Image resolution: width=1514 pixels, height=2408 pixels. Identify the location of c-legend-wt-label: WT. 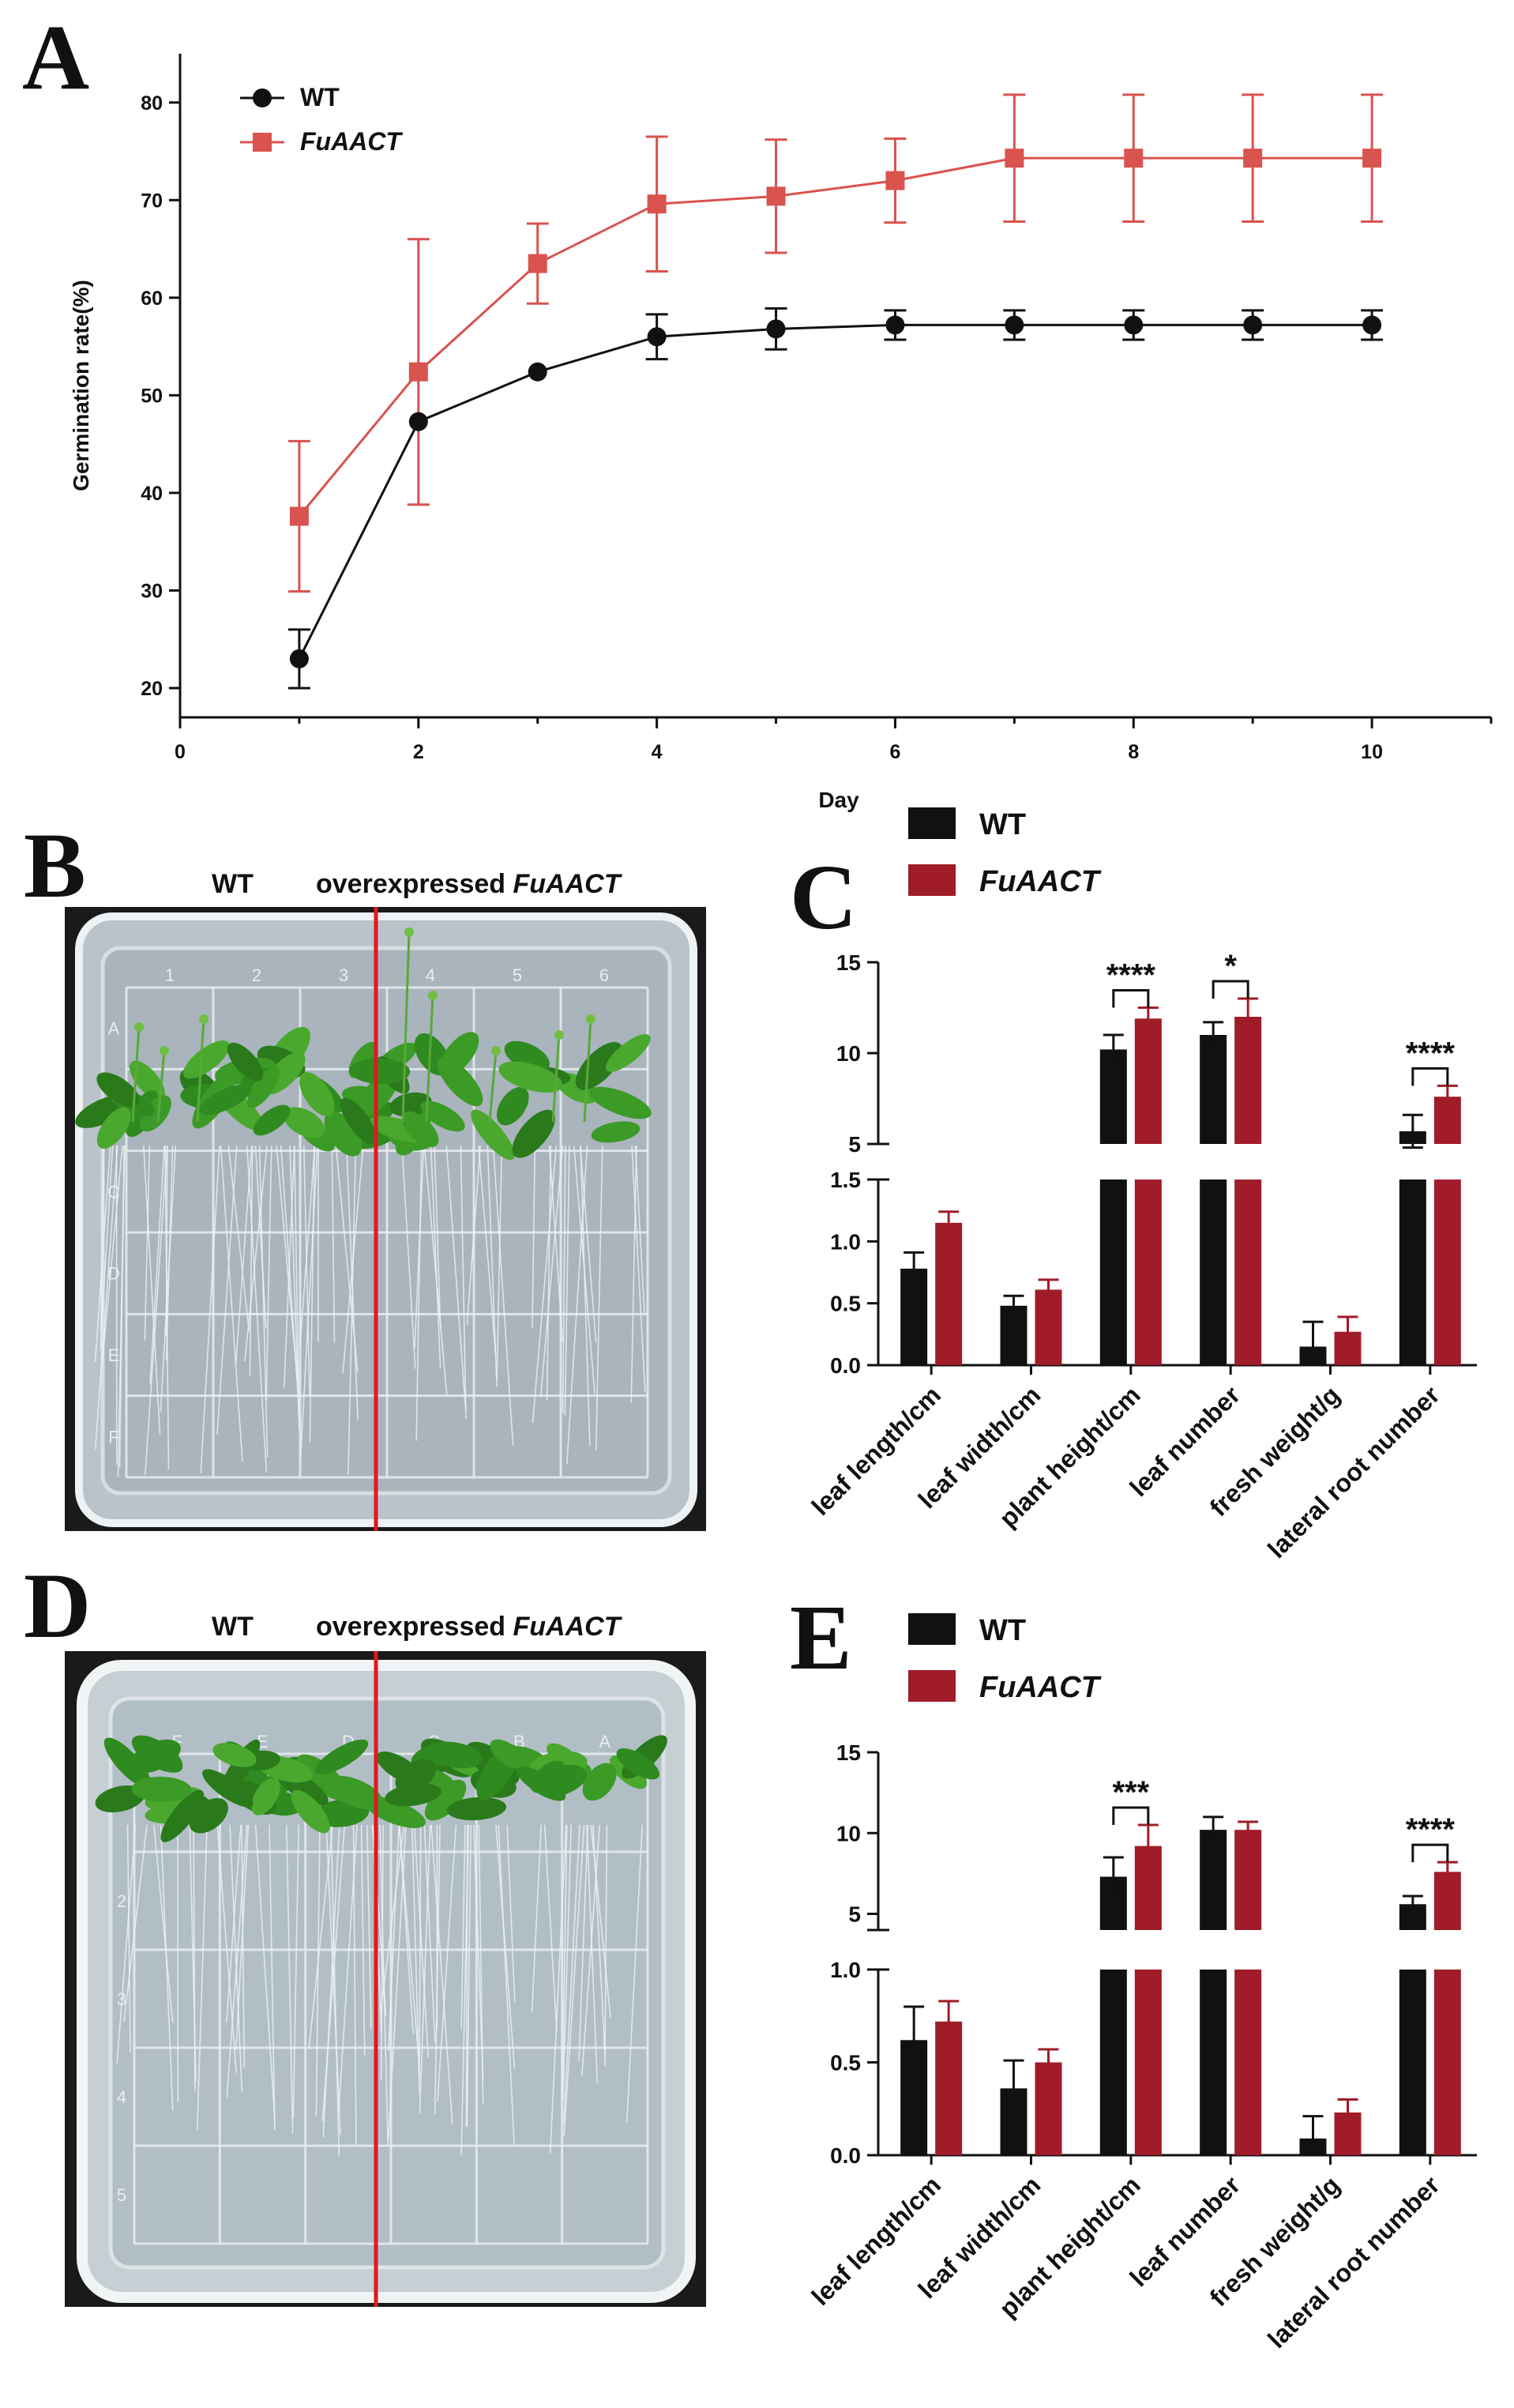
(1002, 824).